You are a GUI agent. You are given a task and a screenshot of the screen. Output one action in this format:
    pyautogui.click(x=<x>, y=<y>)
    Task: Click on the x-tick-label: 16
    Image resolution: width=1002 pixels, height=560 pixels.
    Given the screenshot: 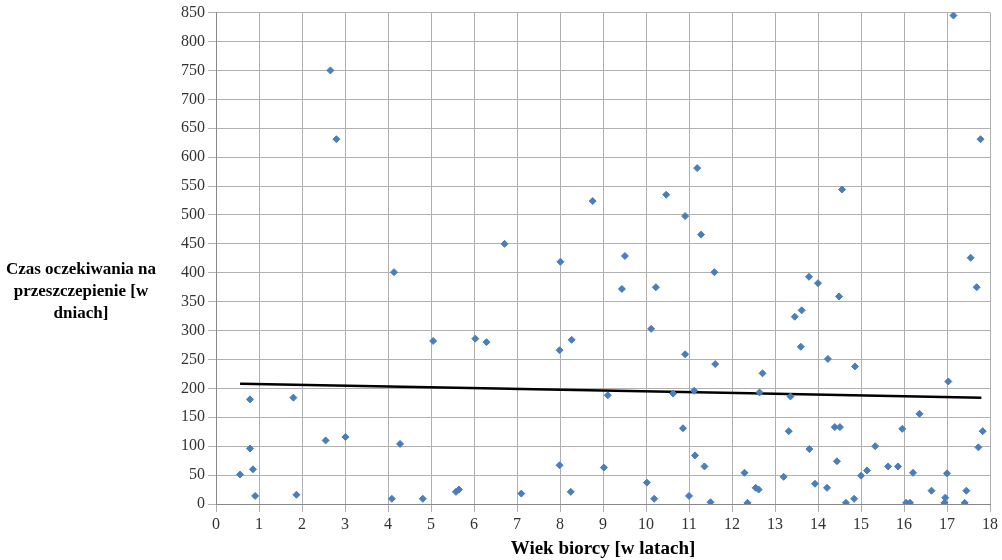 What is the action you would take?
    pyautogui.click(x=904, y=523)
    